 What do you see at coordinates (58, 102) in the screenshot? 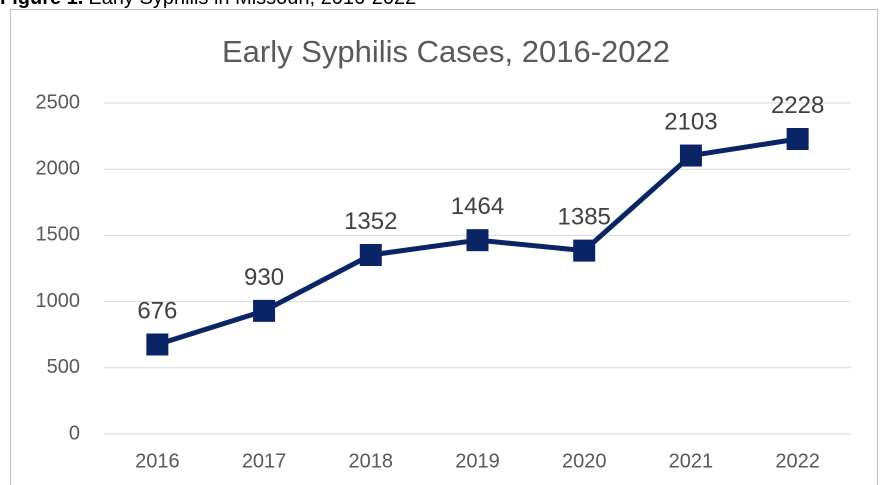
I see `y-tick-label: 2500` at bounding box center [58, 102].